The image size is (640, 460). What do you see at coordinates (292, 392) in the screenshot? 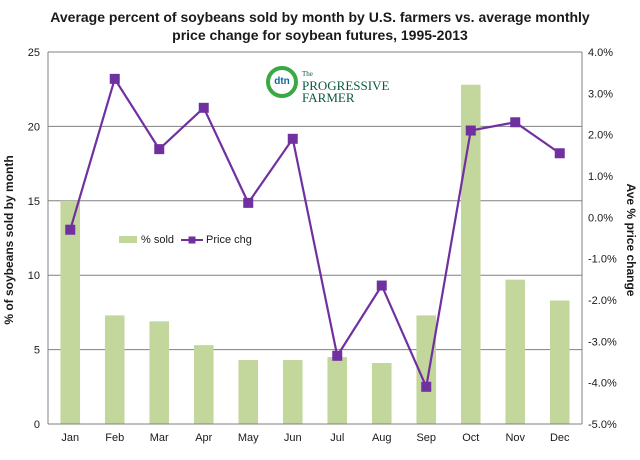
I see `bar-jun` at bounding box center [292, 392].